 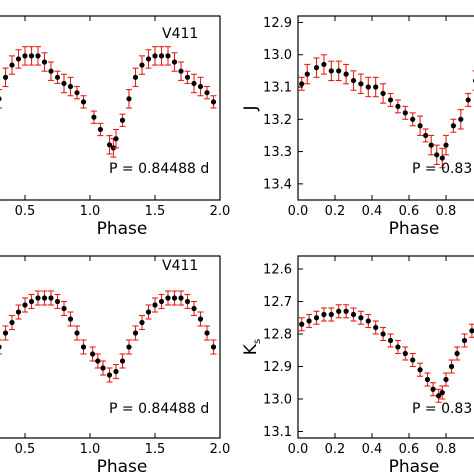 What do you see at coordinates (372, 449) in the screenshot?
I see `x-tick-label: 0.4` at bounding box center [372, 449].